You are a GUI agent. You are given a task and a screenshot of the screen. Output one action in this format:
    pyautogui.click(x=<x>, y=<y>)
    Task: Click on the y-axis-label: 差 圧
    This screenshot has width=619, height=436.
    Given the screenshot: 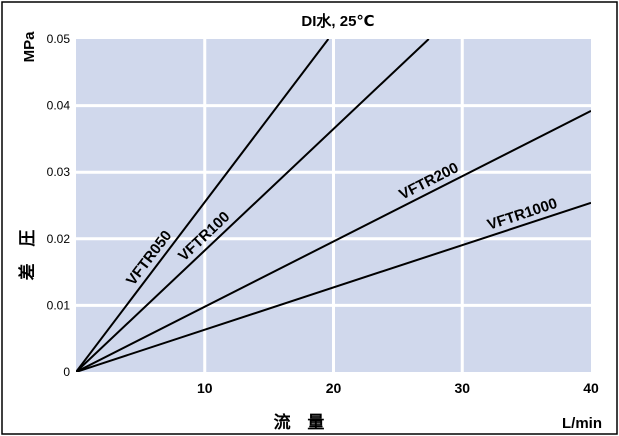 What is the action you would take?
    pyautogui.click(x=27, y=252)
    